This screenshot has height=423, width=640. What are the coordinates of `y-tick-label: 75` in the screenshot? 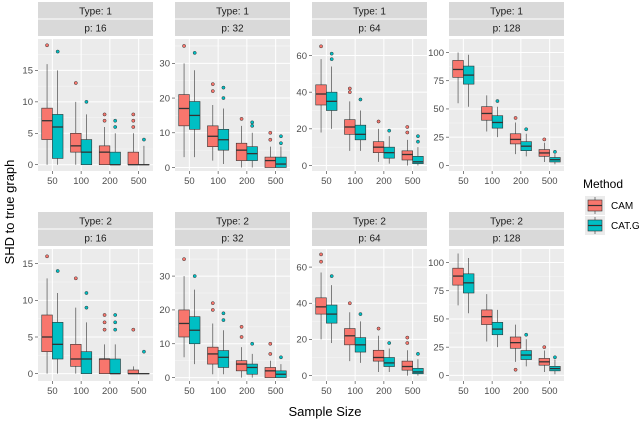 It's located at (438, 81).